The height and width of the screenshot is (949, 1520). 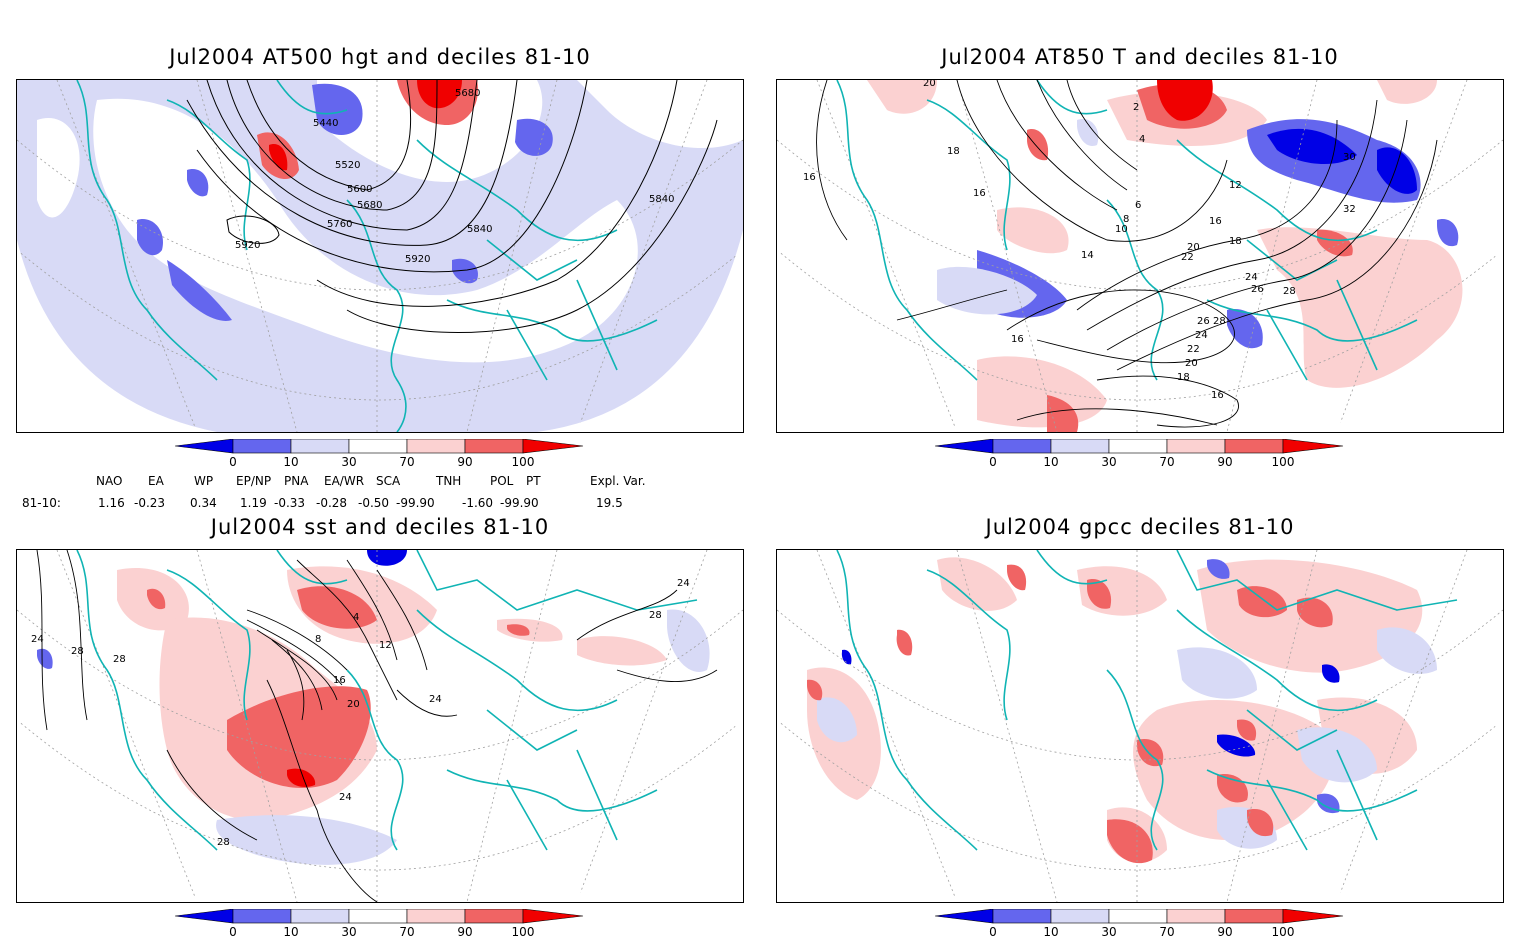 I want to click on tele-value: -0.50, so click(x=374, y=503).